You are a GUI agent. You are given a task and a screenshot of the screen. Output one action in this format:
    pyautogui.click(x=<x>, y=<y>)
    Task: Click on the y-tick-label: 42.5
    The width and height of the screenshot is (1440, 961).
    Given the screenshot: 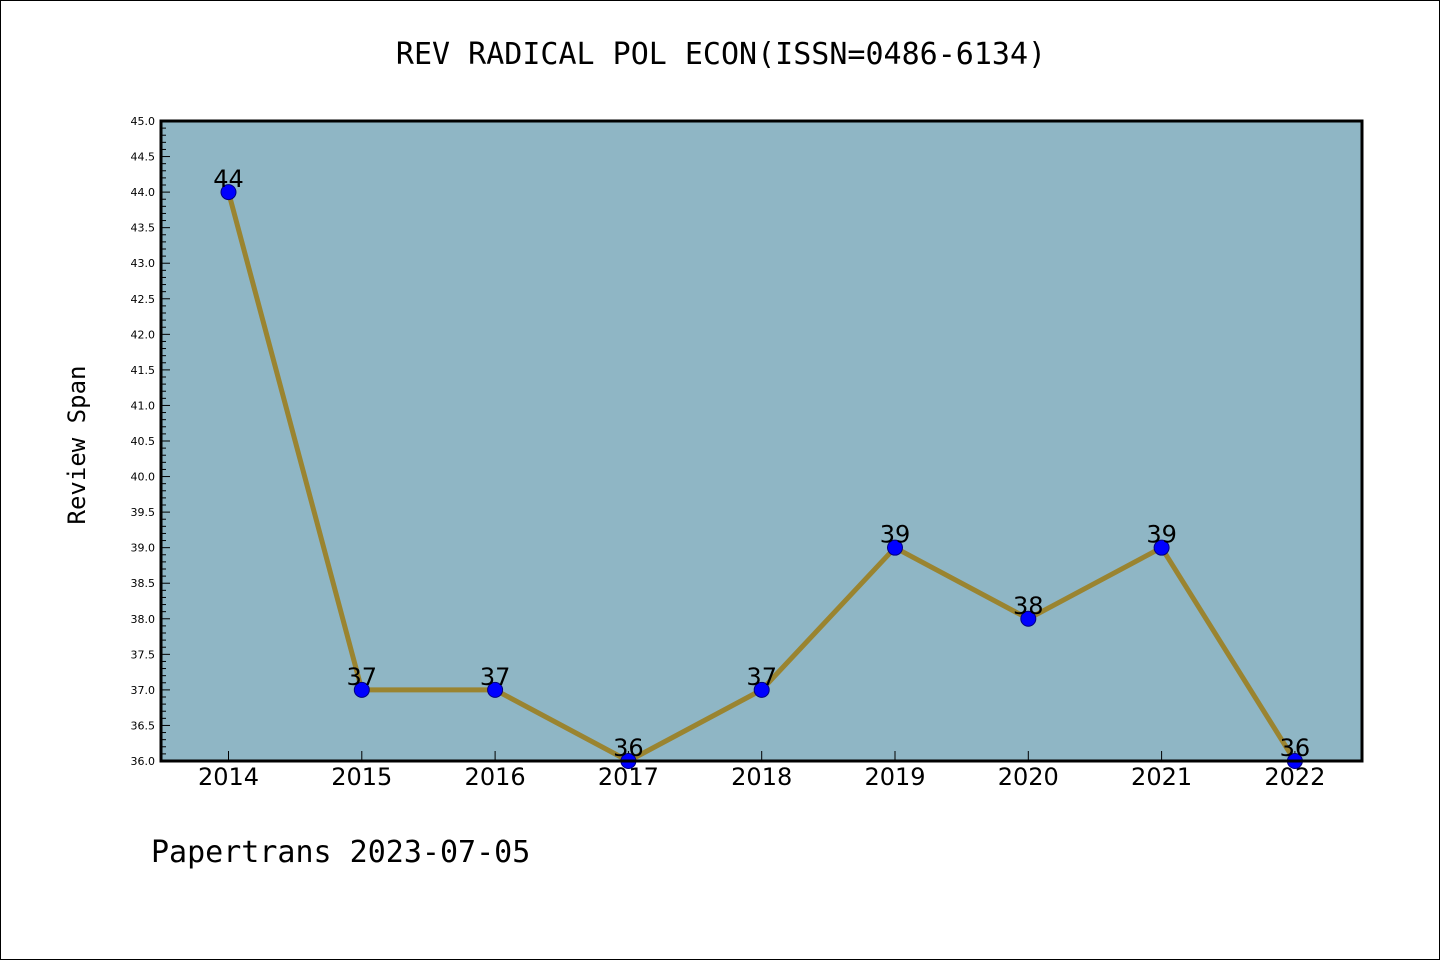 What is the action you would take?
    pyautogui.click(x=143, y=299)
    